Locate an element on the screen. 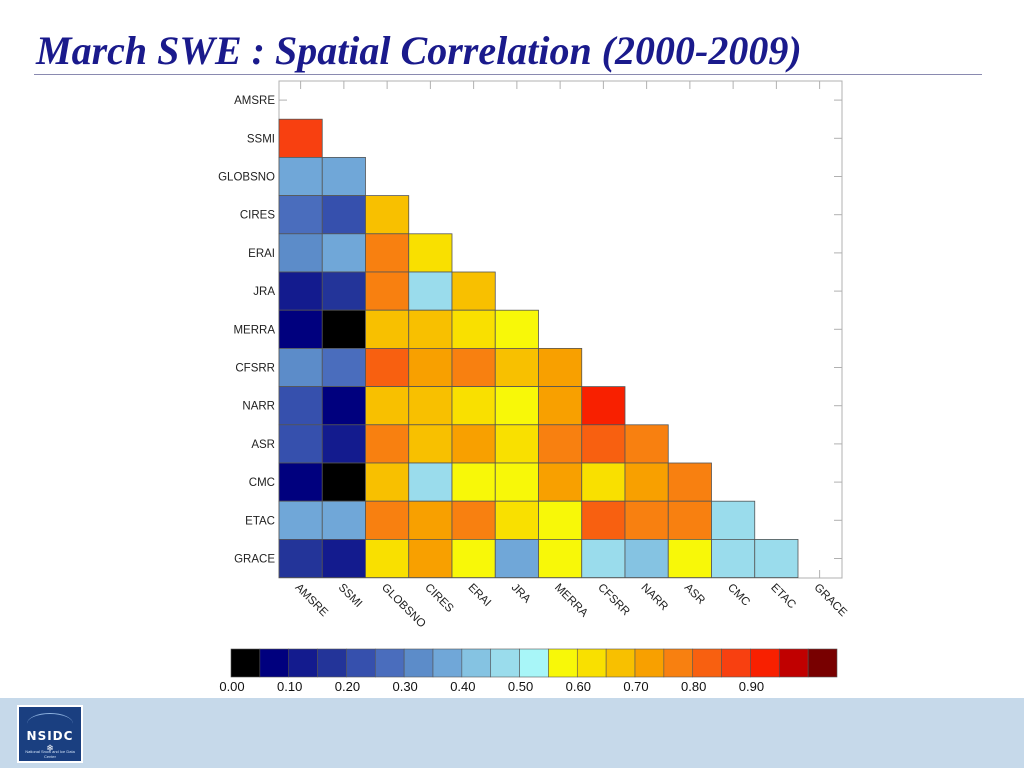 Image resolution: width=1024 pixels, height=768 pixels. x-tick-label: NARR is located at coordinates (655, 598).